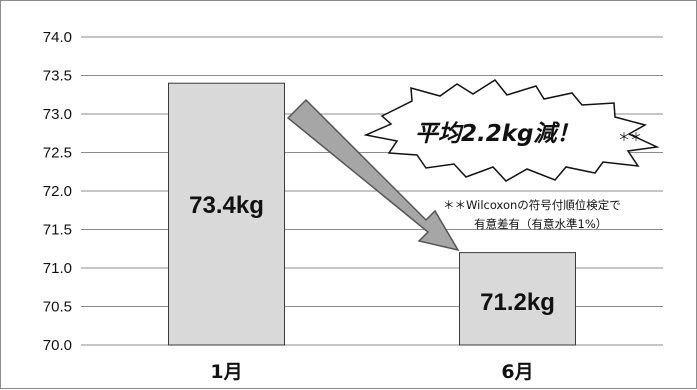  What do you see at coordinates (630, 137) in the screenshot?
I see `burst-asterisks: ＊＊` at bounding box center [630, 137].